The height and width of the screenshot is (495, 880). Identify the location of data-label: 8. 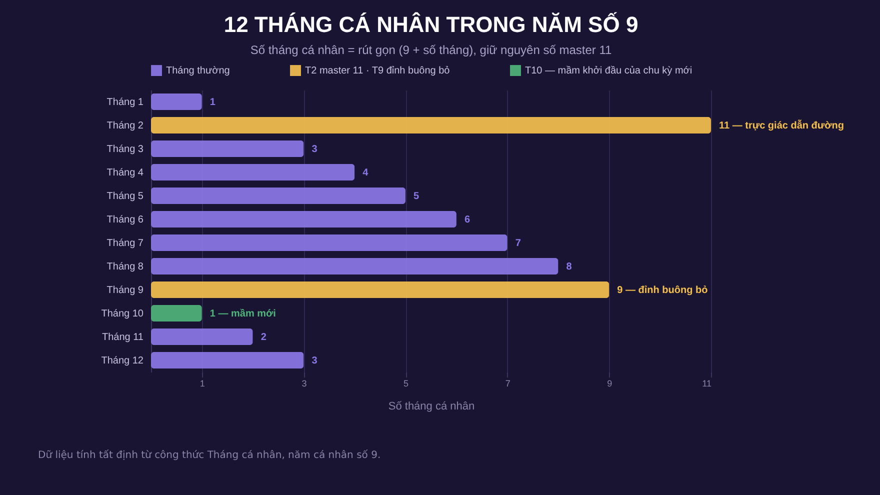
(569, 266).